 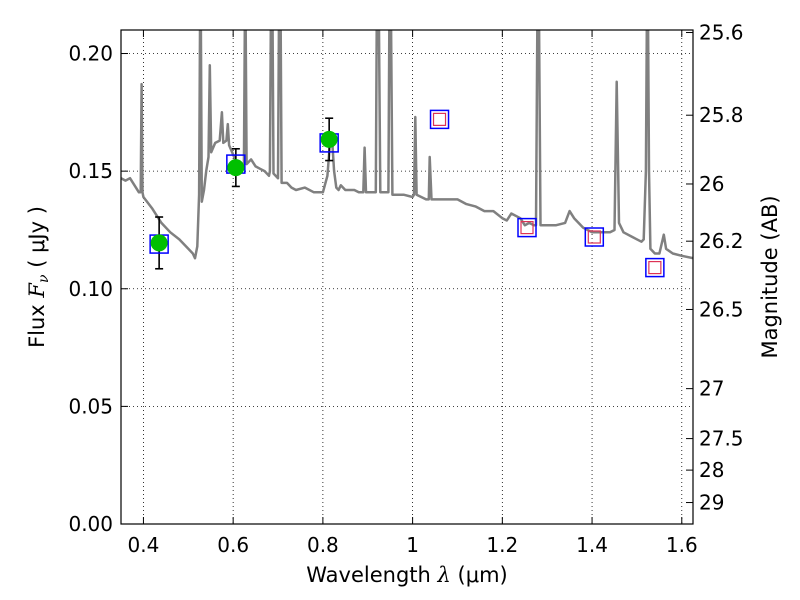 What do you see at coordinates (711, 503) in the screenshot?
I see `right-tick-label: 29` at bounding box center [711, 503].